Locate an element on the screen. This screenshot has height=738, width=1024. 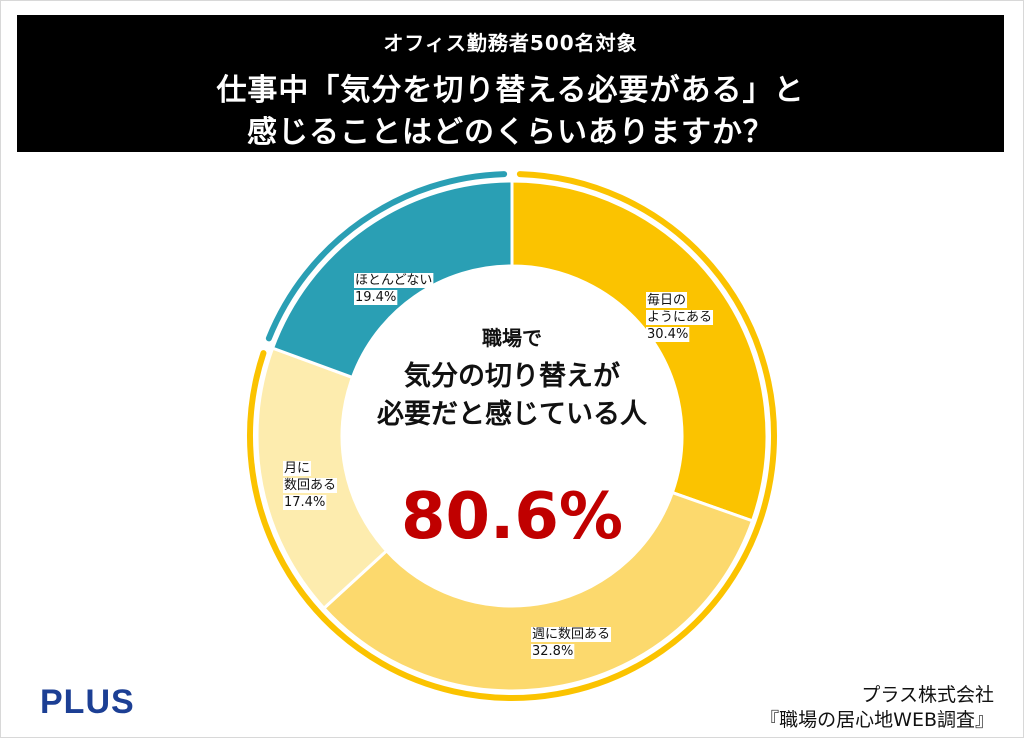
credit-company: プラス株式会社 is located at coordinates (927, 695).